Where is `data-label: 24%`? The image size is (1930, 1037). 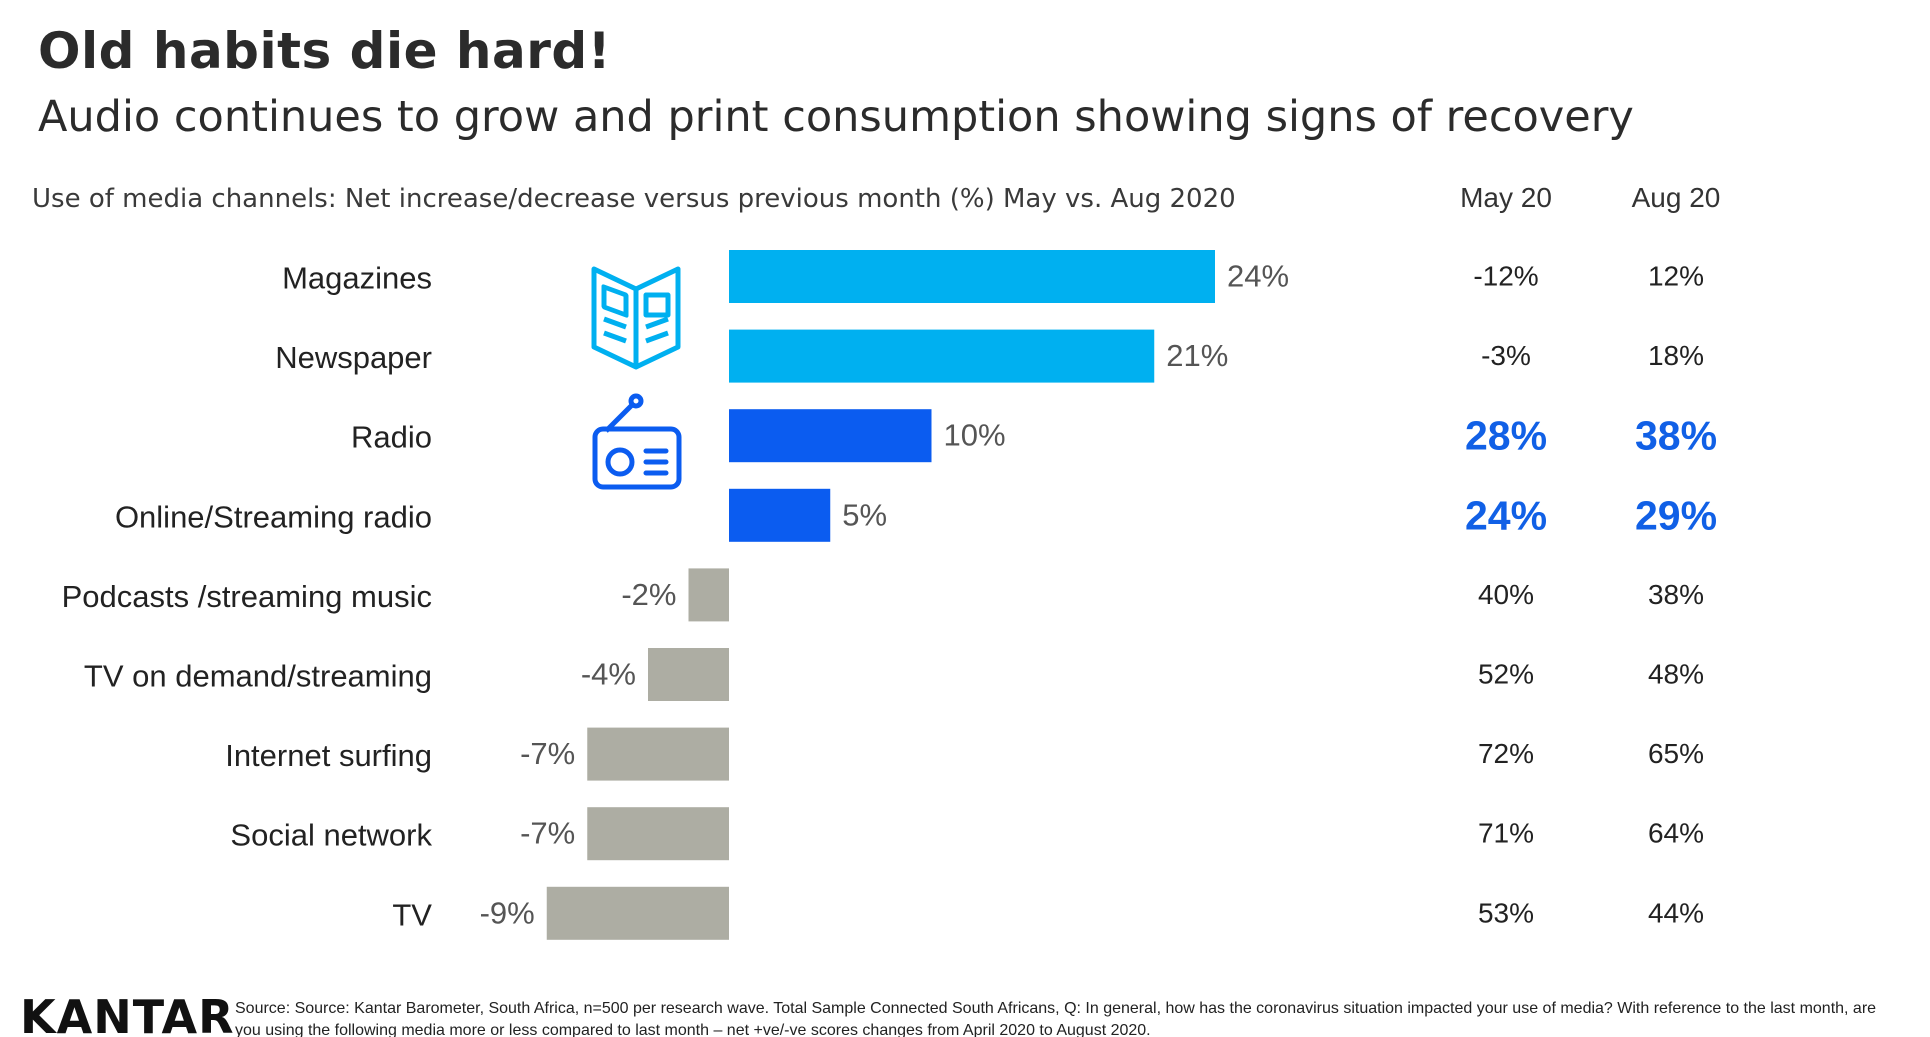
data-label: 24% is located at coordinates (1258, 276).